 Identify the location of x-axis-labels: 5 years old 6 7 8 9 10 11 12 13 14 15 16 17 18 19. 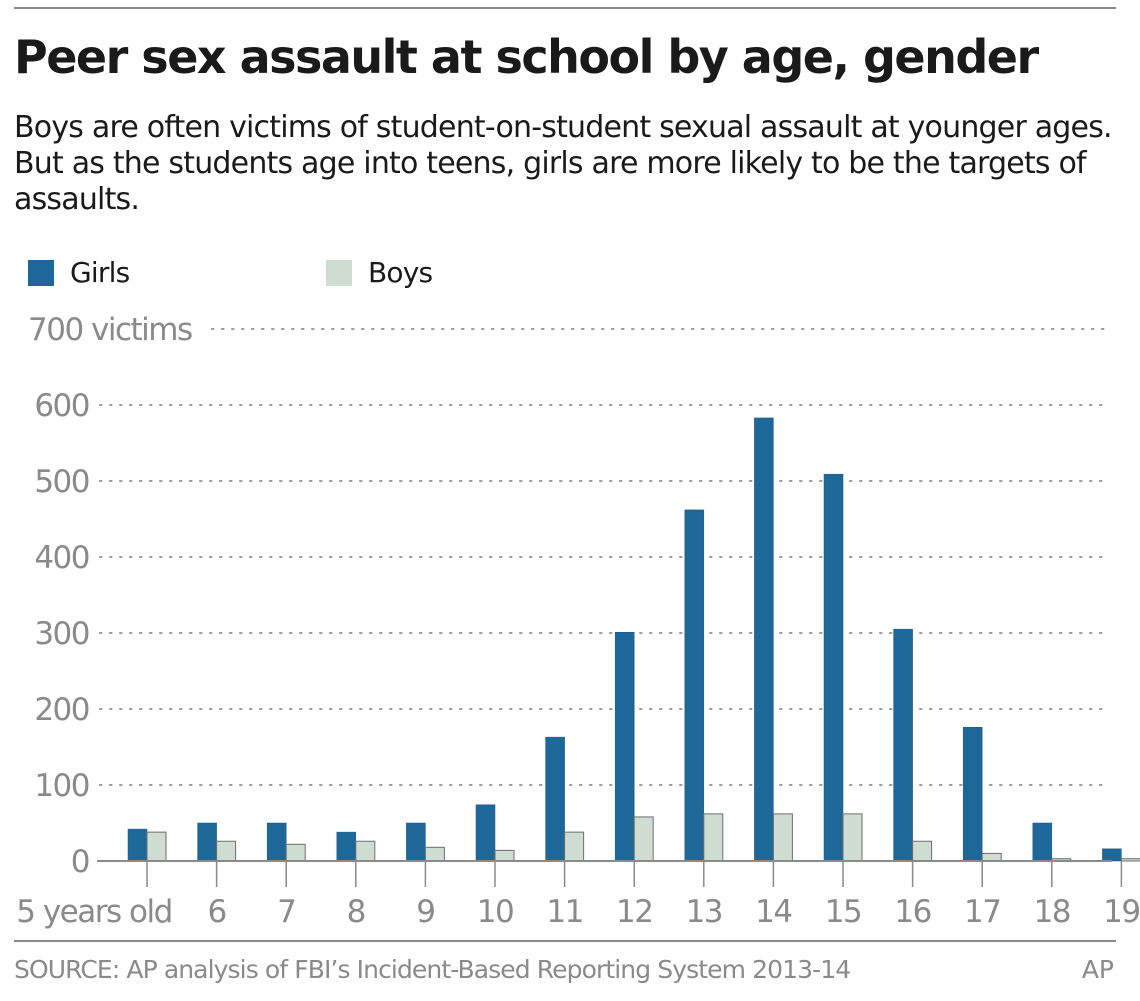
(578, 912).